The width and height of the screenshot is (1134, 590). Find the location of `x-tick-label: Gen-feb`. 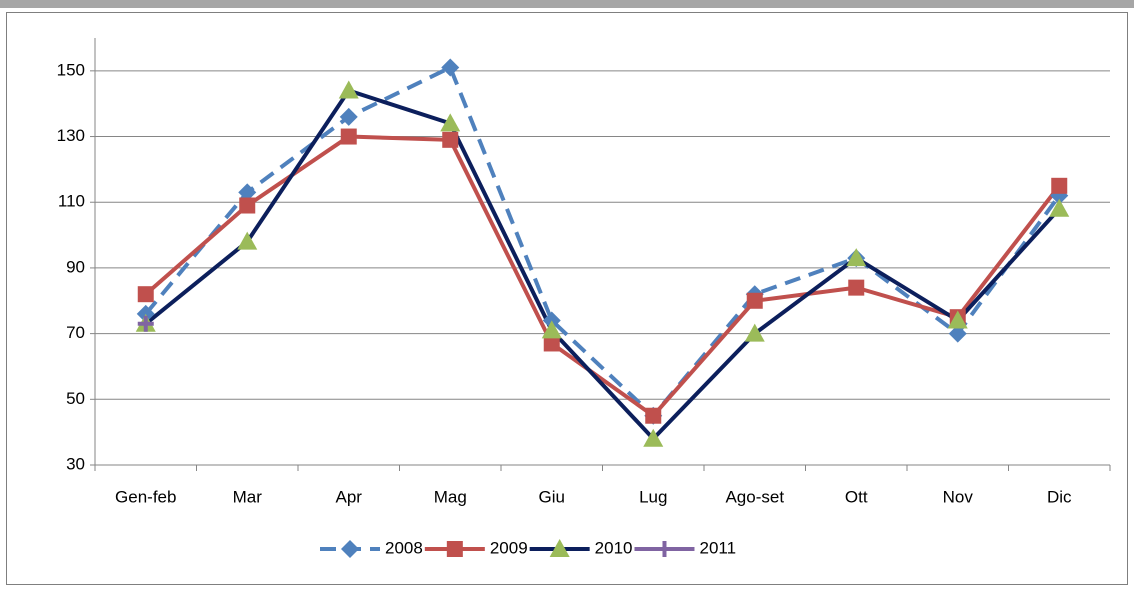

x-tick-label: Gen-feb is located at coordinates (145, 496).